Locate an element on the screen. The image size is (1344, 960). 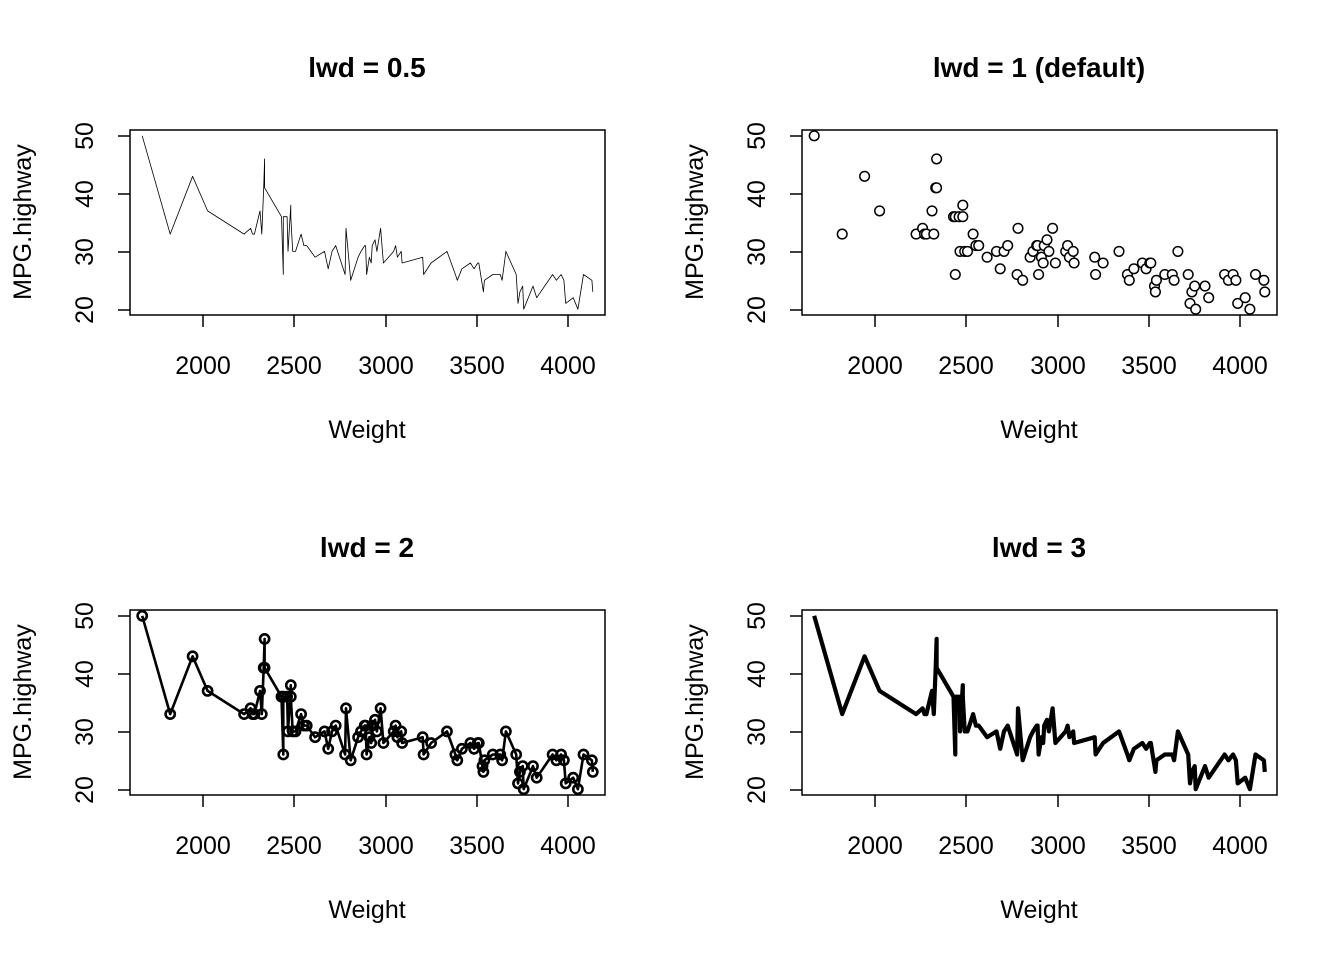
panel-4-y-axis: 20 30 40 50 is located at coordinates (772, 703).